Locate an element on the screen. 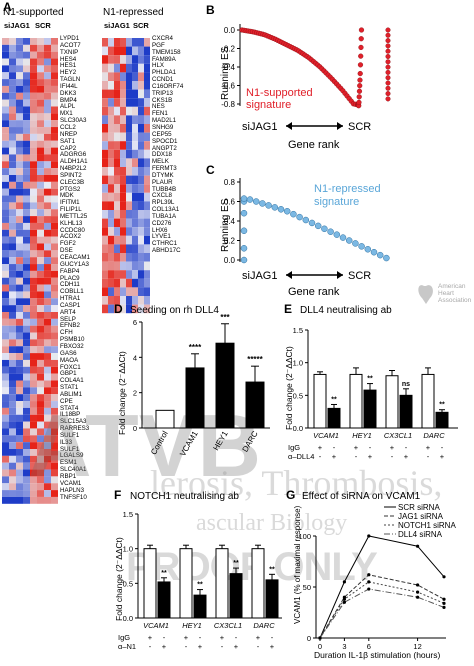 The width and height of the screenshot is (474, 666). panel-c-letter: C is located at coordinates (210, 170).